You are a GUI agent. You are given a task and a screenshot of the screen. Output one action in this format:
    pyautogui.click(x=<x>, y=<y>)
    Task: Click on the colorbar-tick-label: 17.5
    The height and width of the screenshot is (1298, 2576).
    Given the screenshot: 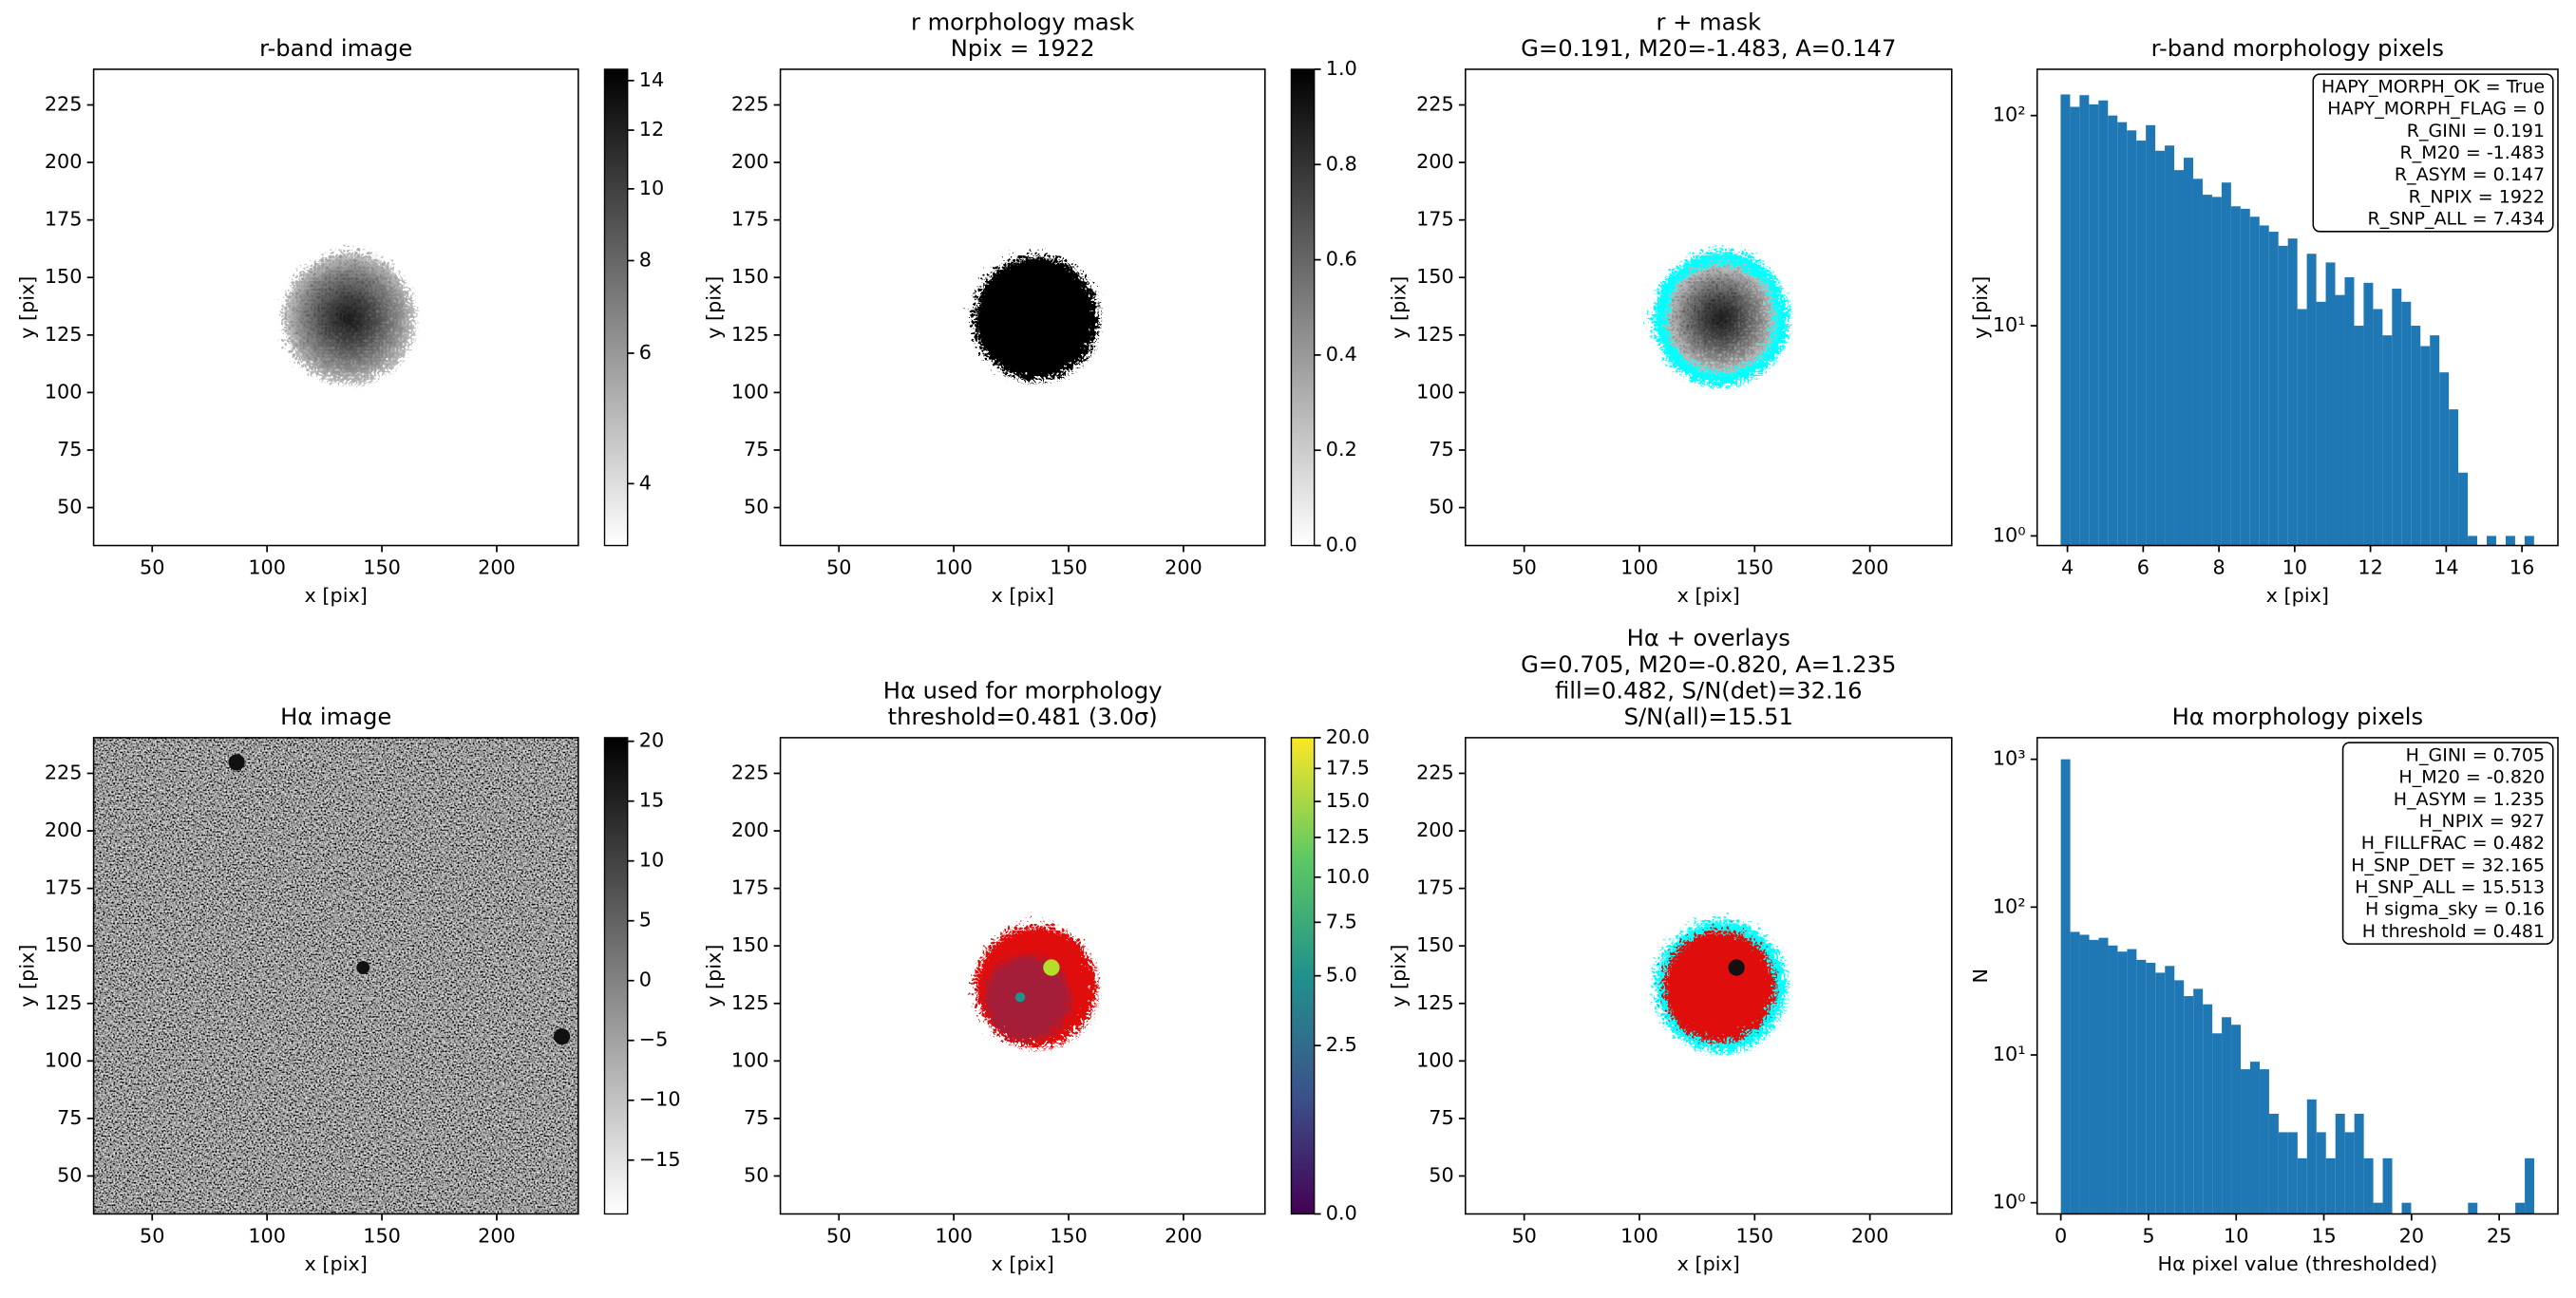 What is the action you would take?
    pyautogui.click(x=1348, y=767)
    